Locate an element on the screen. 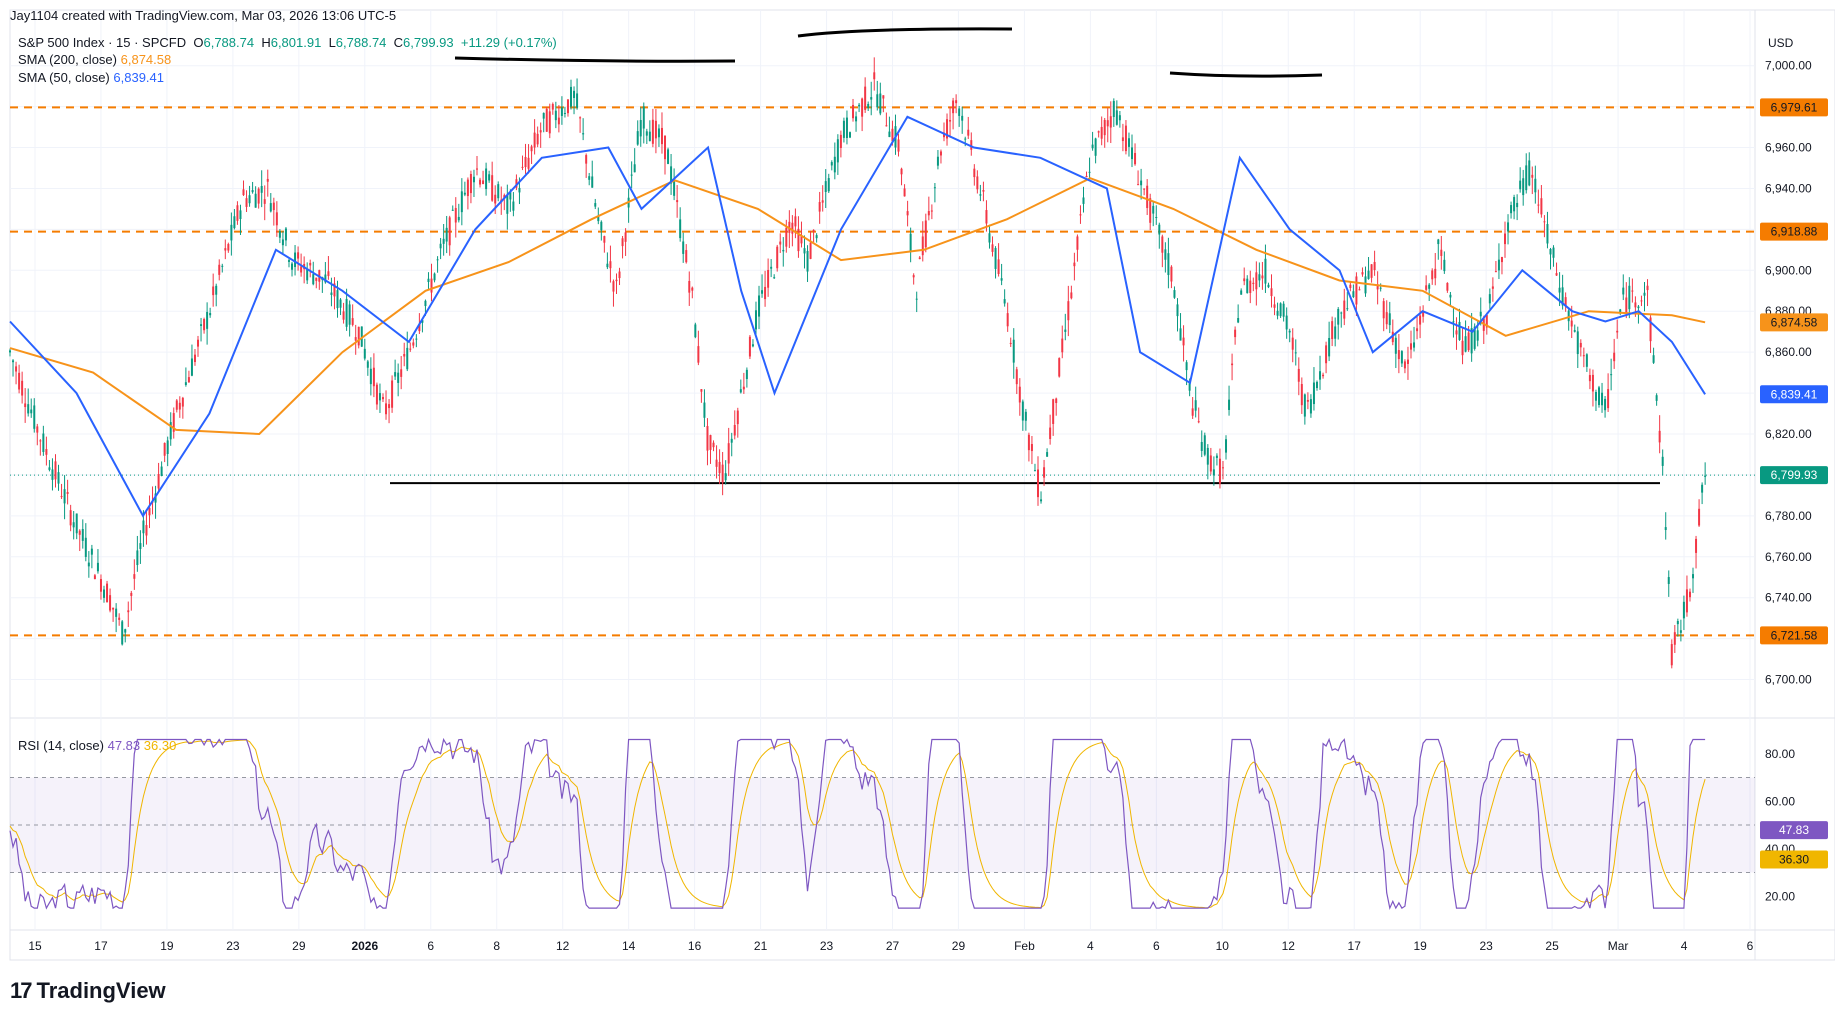 Image resolution: width=1835 pixels, height=1018 pixels. symbol-label: S&P 500 Index · 15 · SPCFD is located at coordinates (102, 42).